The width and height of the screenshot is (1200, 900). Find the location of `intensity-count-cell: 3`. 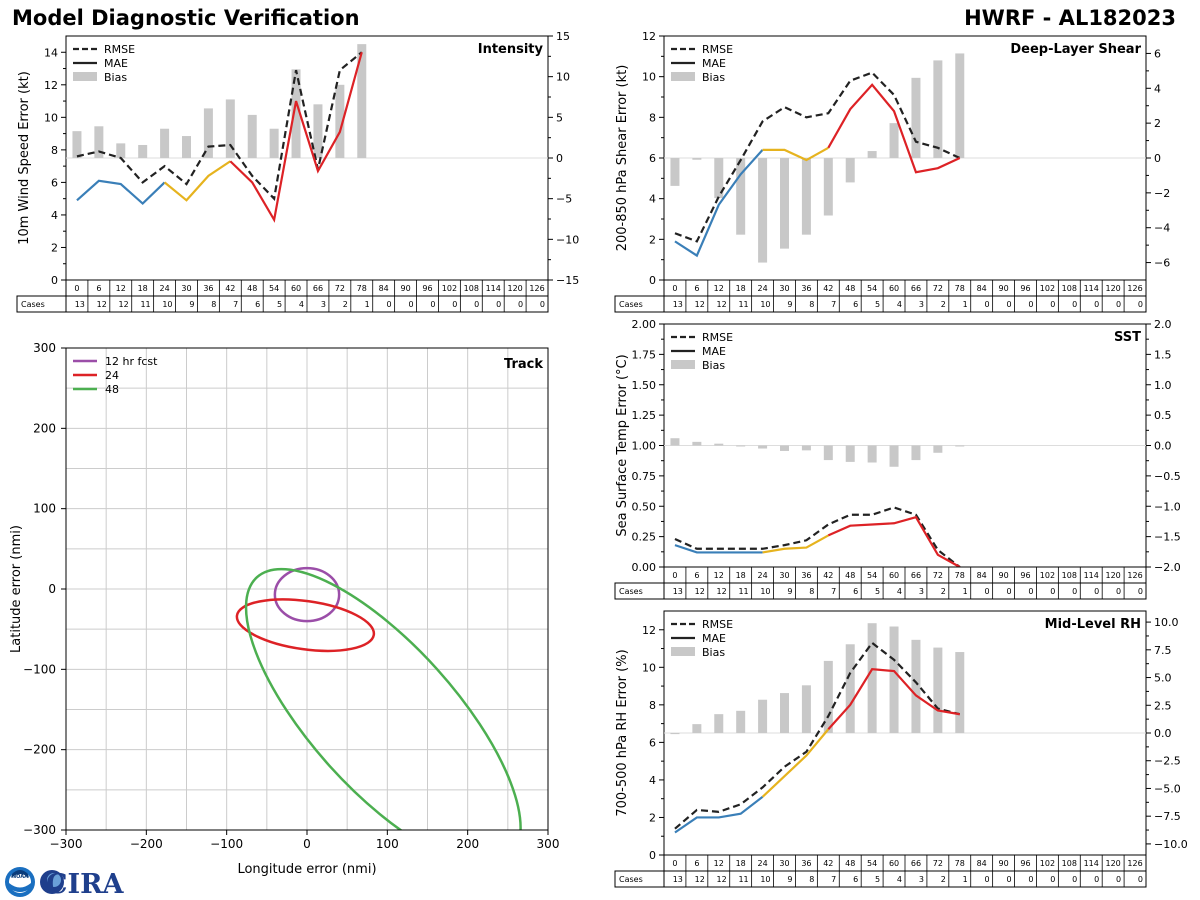

intensity-count-cell: 3 is located at coordinates (323, 304).